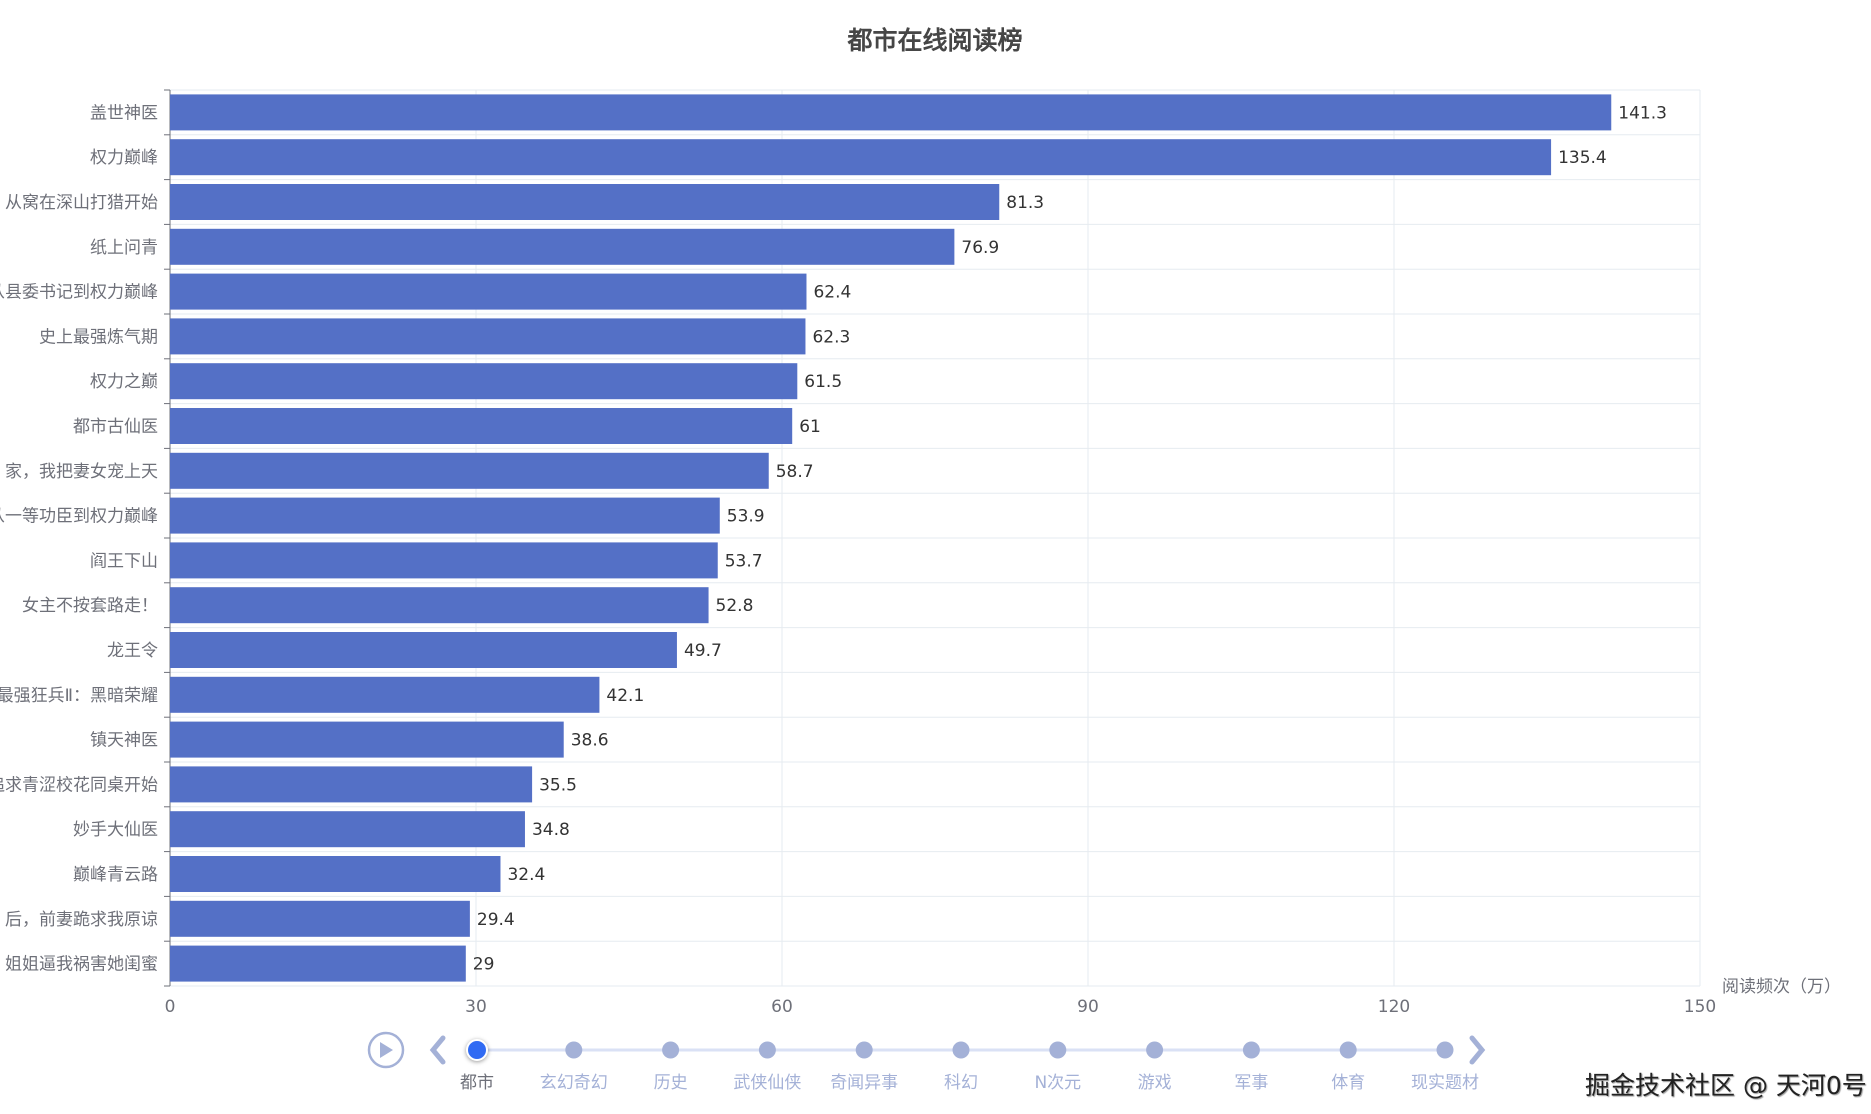 This screenshot has height=1114, width=1871. What do you see at coordinates (744, 561) in the screenshot?
I see `bar-value-label: 53.7` at bounding box center [744, 561].